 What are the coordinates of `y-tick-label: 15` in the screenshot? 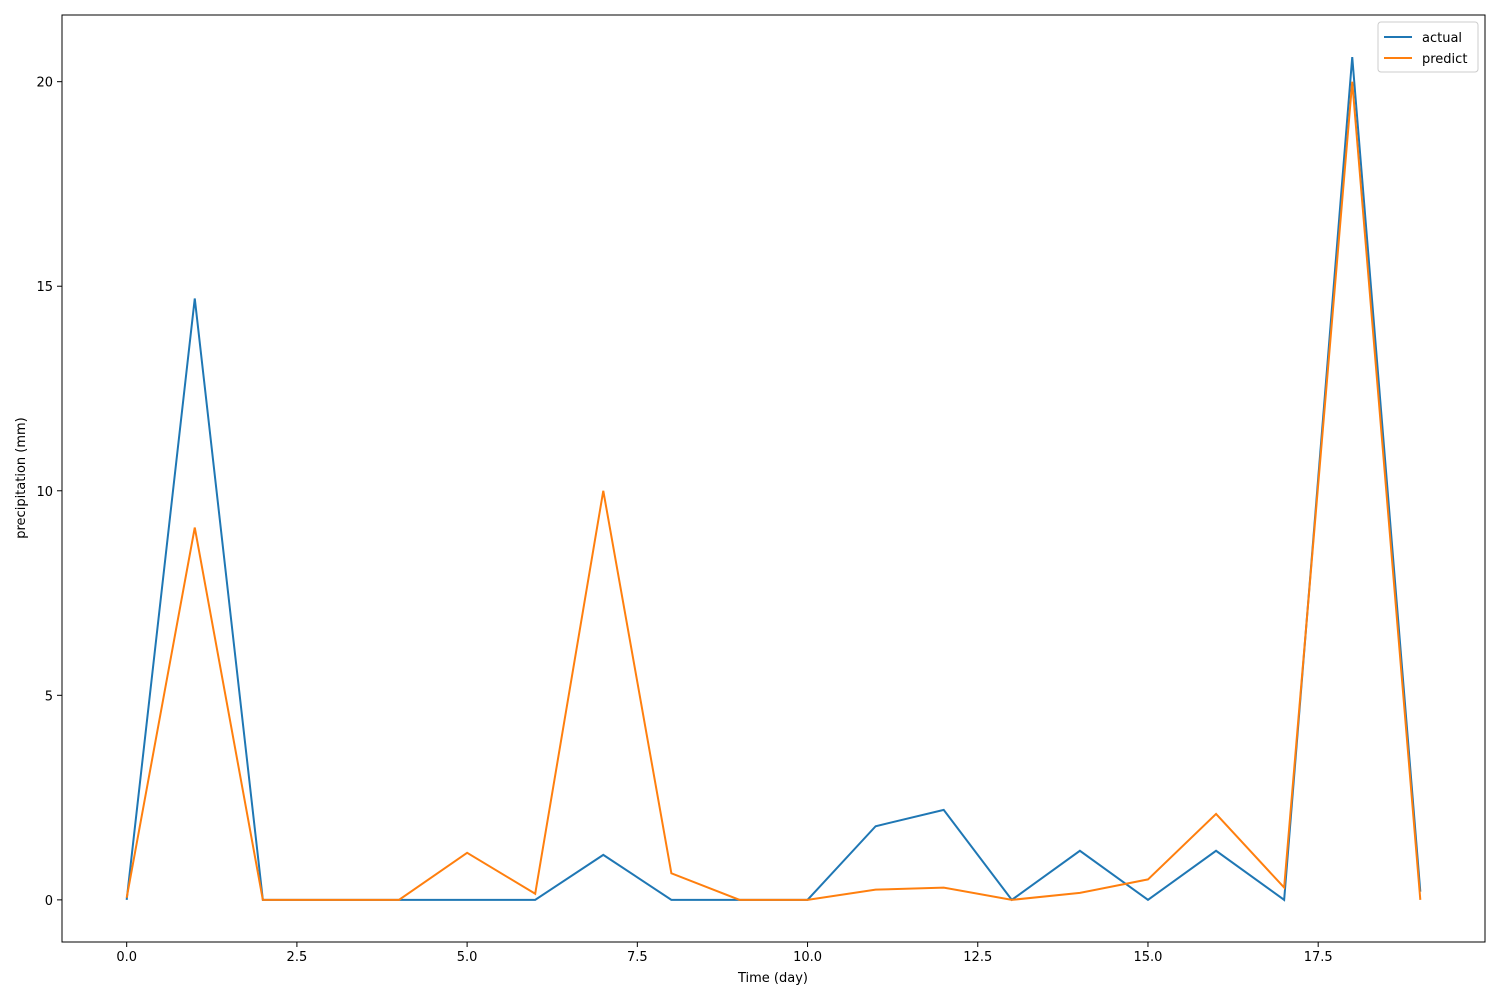 It's located at (44, 287).